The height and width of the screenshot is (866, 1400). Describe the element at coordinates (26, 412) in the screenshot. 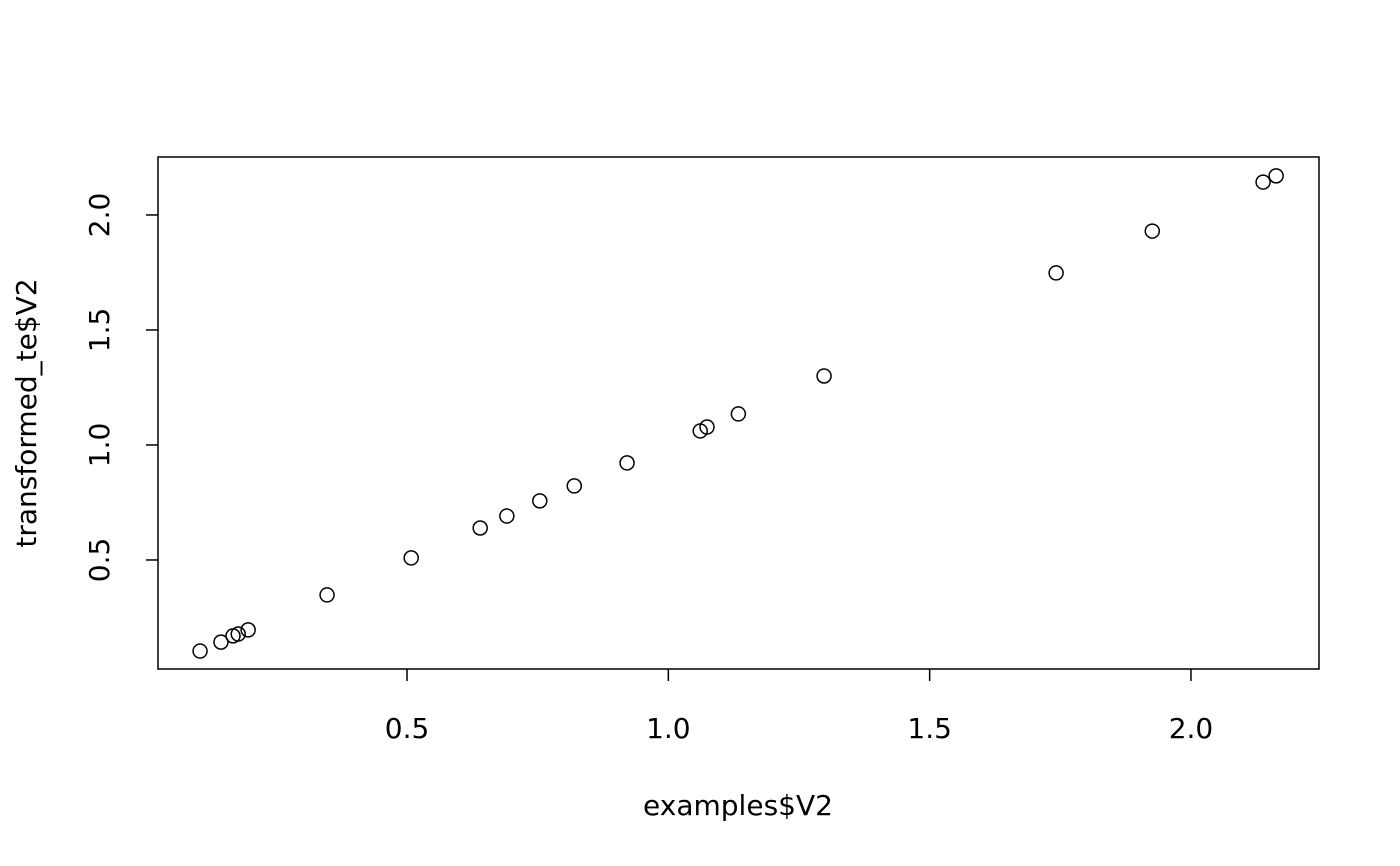

I see `y-axis-title: transformed_te$V2` at that location.